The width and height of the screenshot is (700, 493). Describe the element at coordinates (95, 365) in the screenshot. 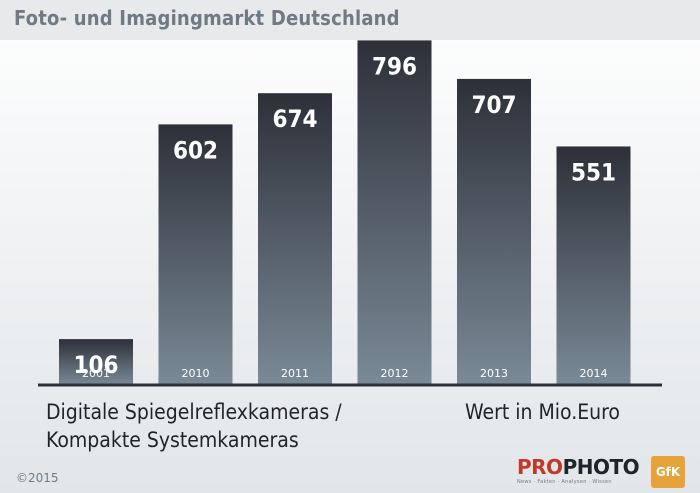

I see `value-label-2001: 106` at that location.